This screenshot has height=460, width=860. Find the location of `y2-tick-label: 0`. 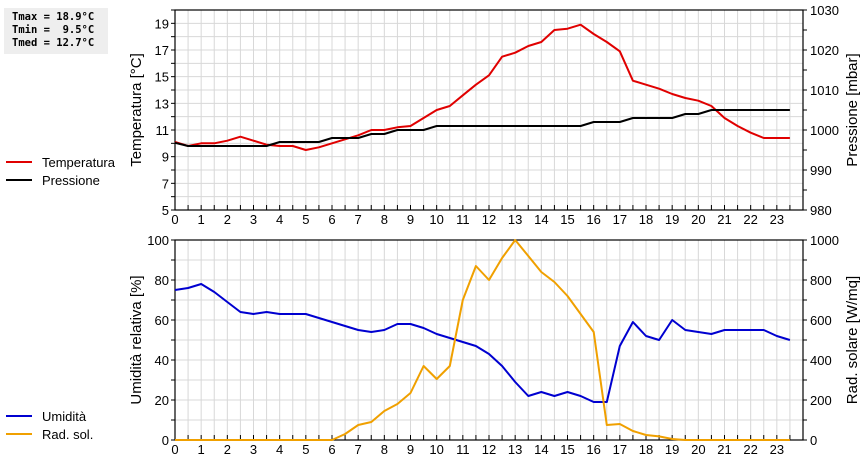

y2-tick-label: 0 is located at coordinates (813, 440).